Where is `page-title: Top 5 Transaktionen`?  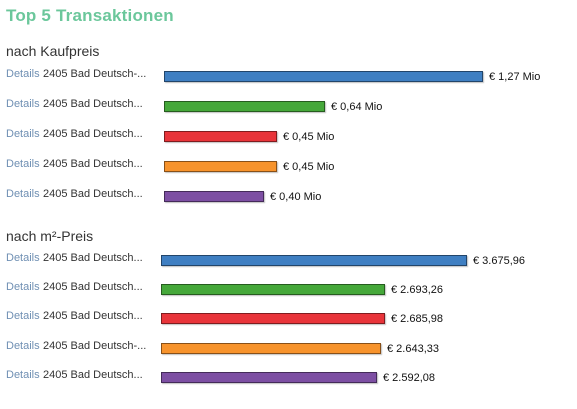
page-title: Top 5 Transaktionen is located at coordinates (90, 15).